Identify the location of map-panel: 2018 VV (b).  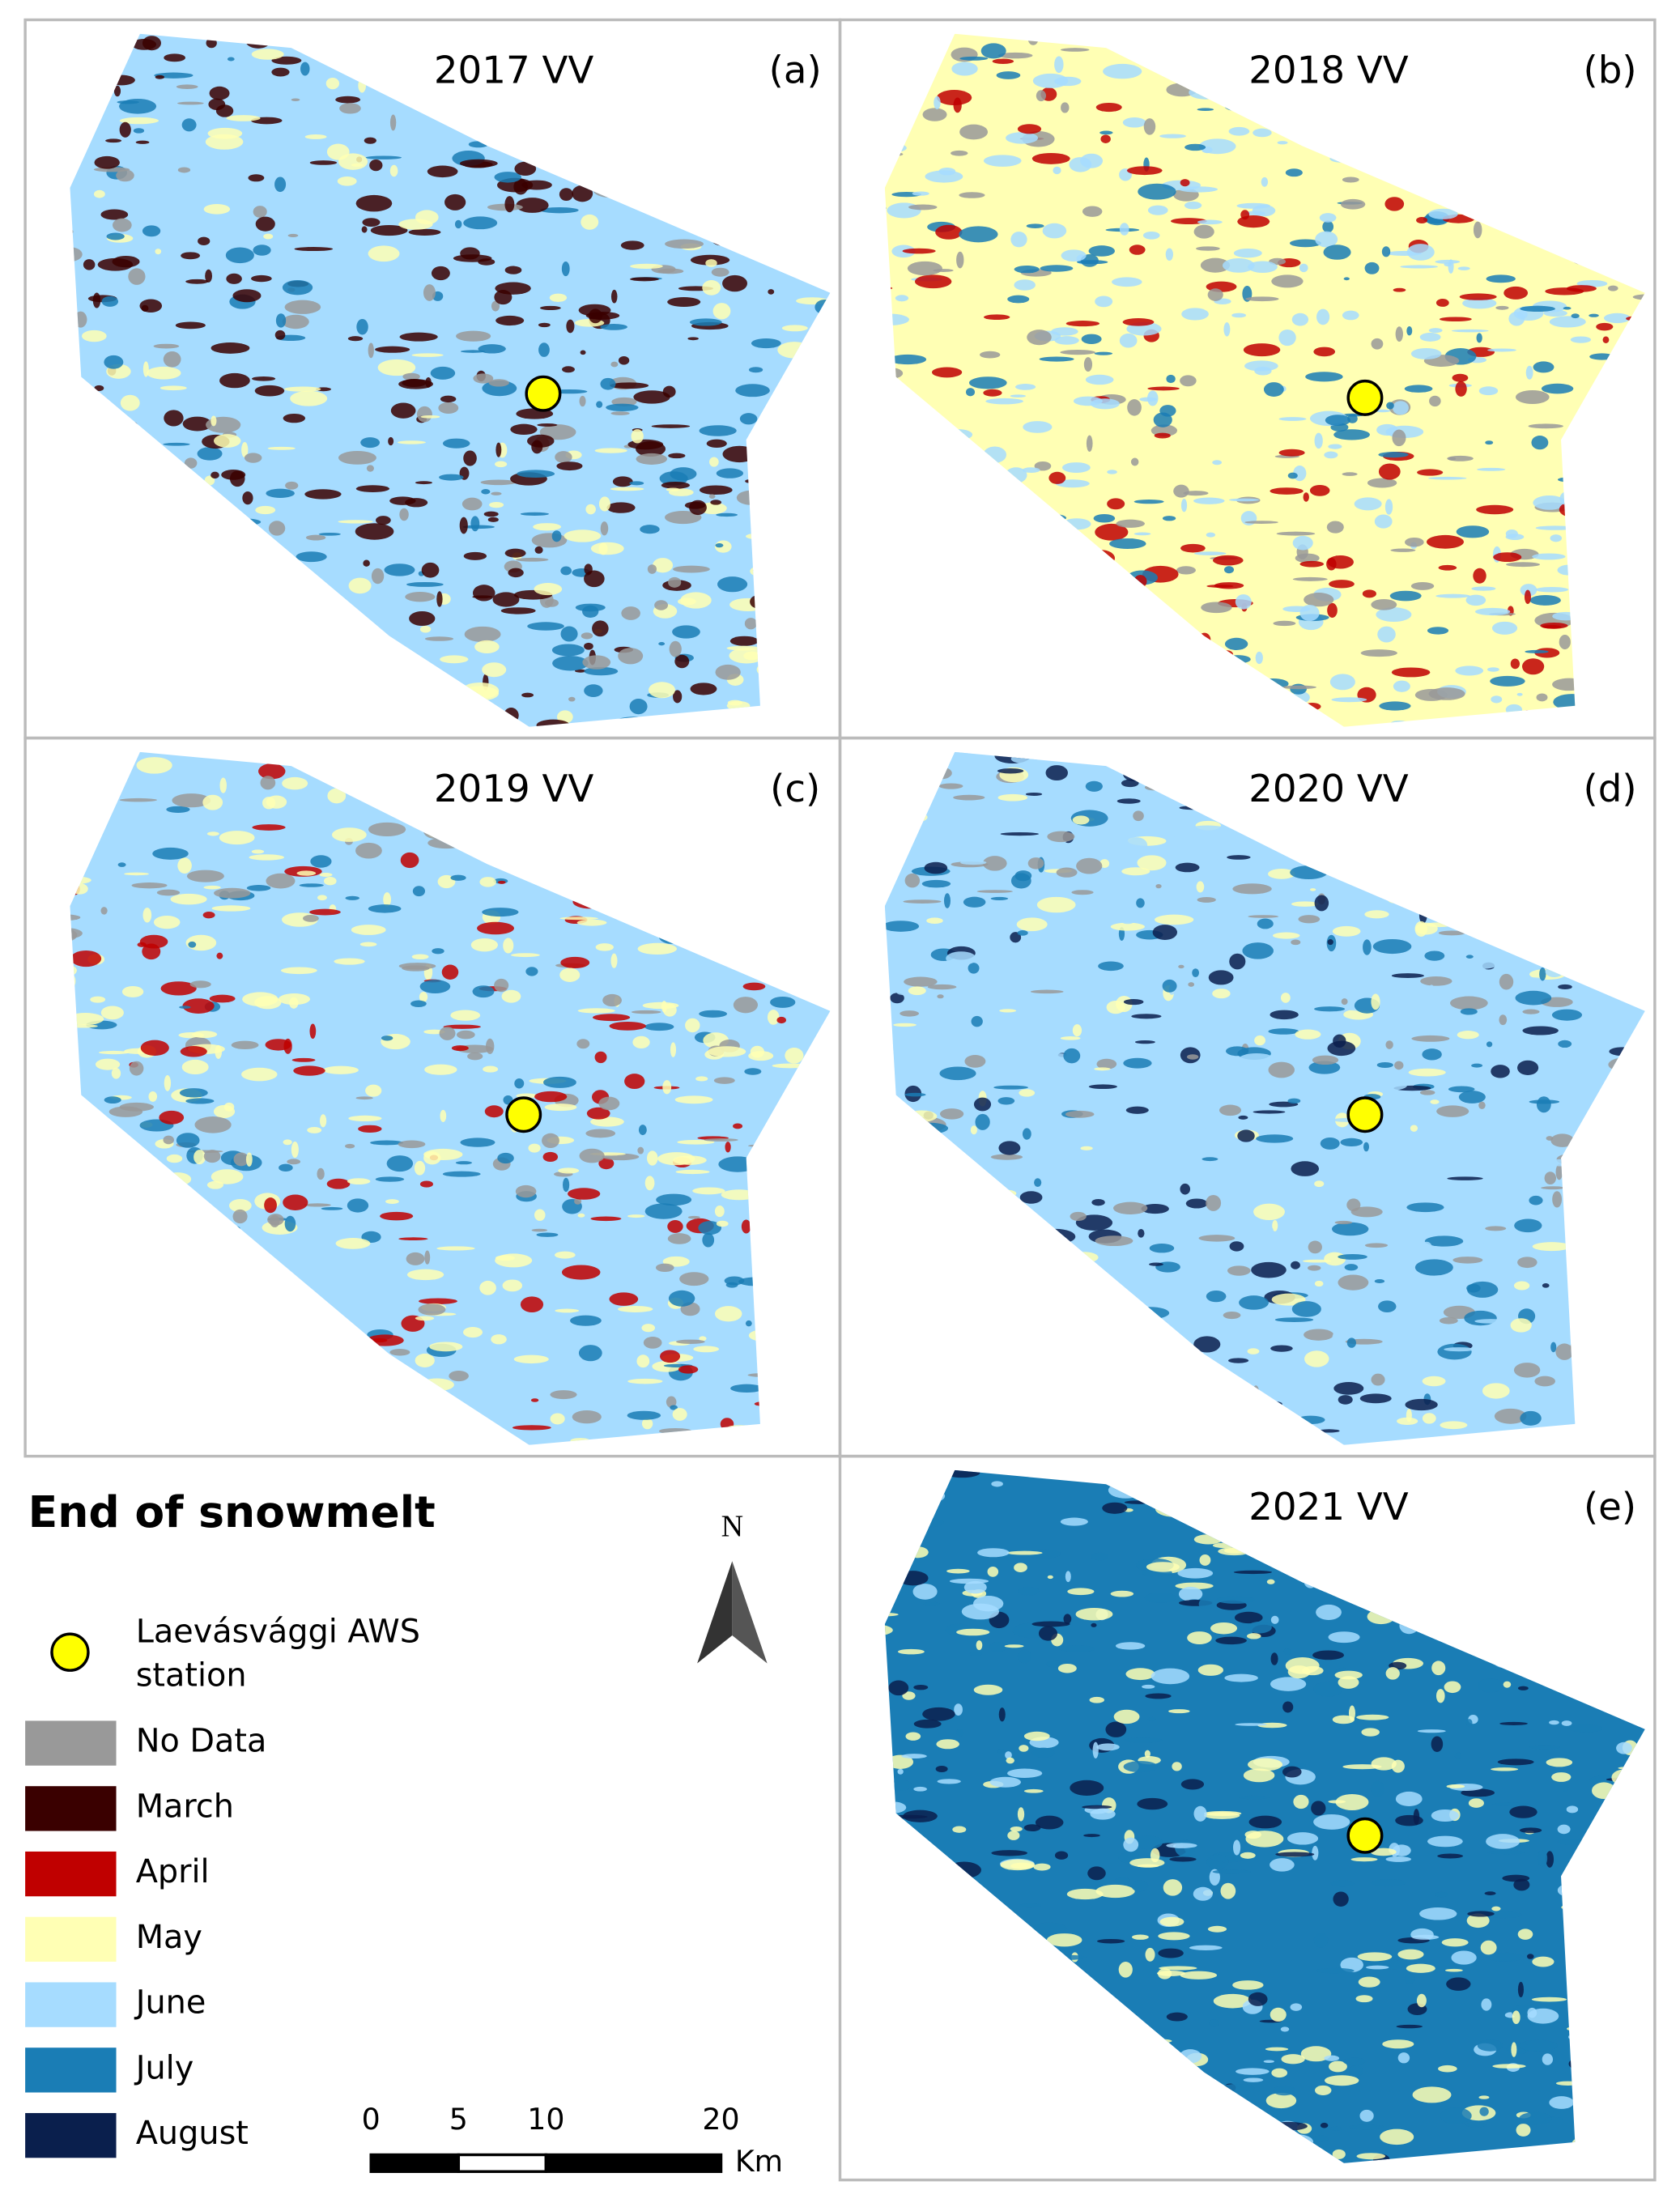
(1259, 380).